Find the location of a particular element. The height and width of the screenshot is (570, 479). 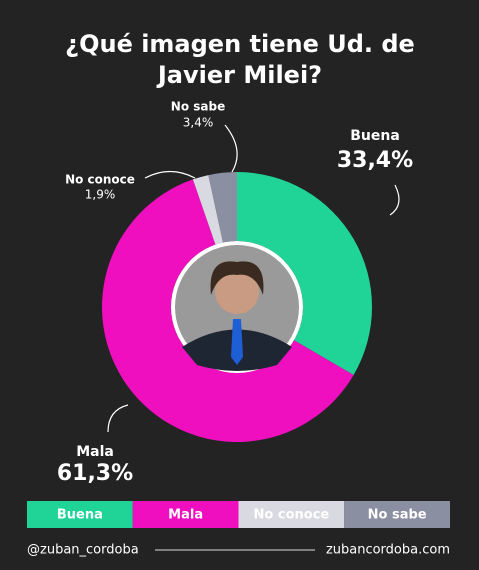

footer-site: zubancordoba.com is located at coordinates (388, 550).